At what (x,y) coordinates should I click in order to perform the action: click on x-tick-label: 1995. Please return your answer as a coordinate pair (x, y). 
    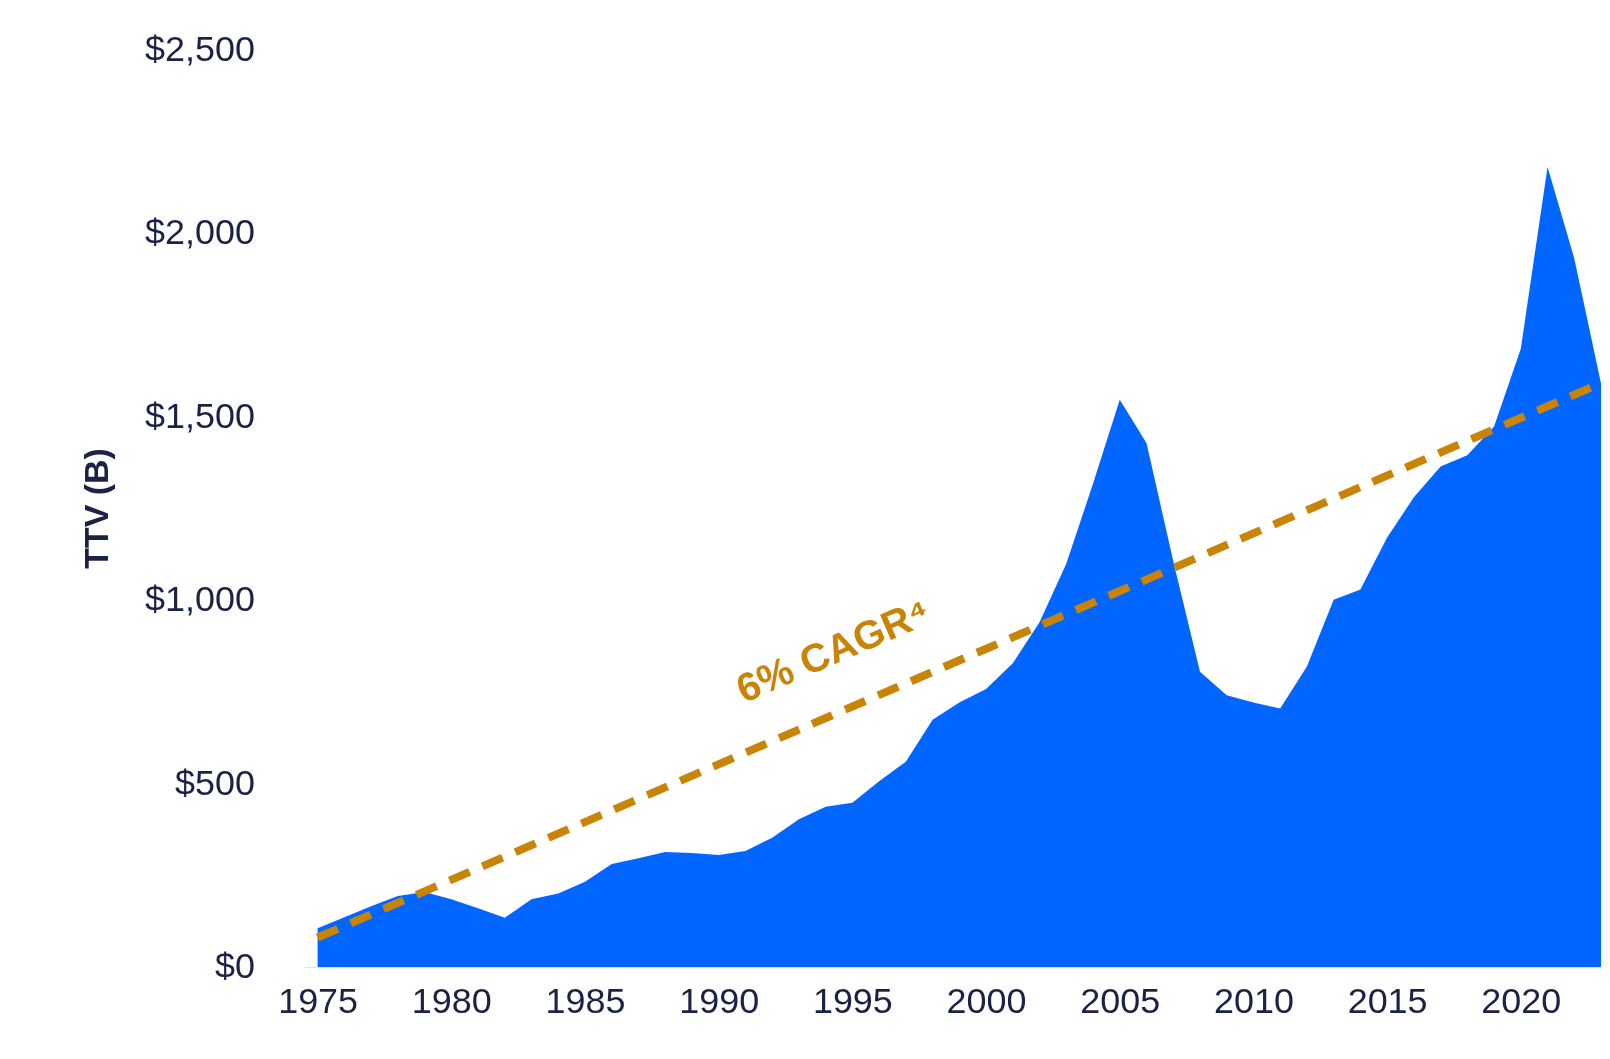
    Looking at the image, I should click on (852, 1001).